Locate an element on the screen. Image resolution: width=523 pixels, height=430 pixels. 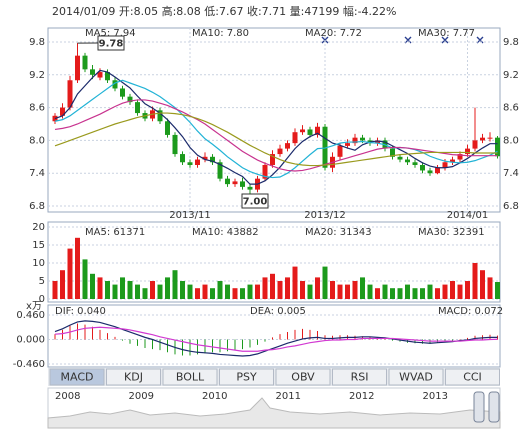
tab: CCI is located at coordinates (472, 377).